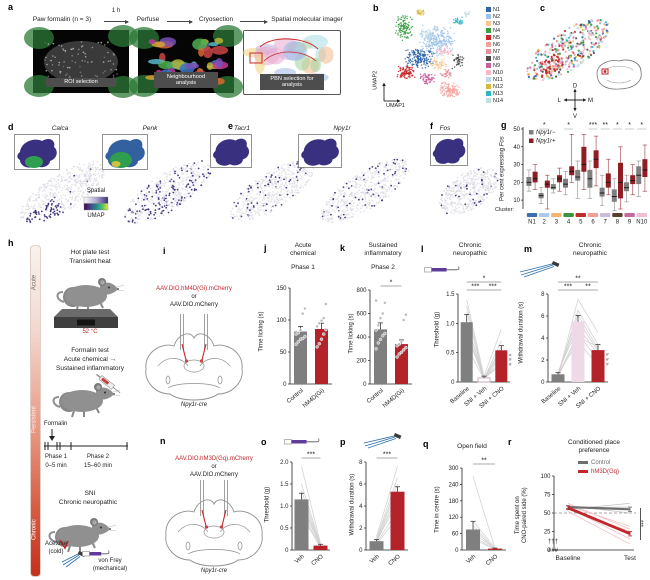  I want to click on svg-text: 180, so click(453, 502).